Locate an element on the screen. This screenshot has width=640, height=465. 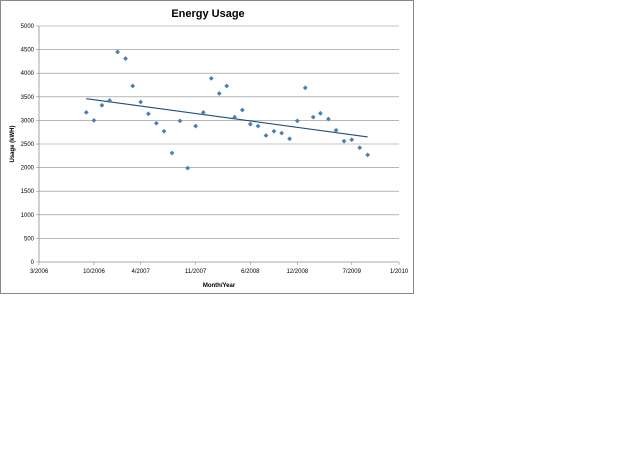
x-tick-label: 3/2006 is located at coordinates (39, 272).